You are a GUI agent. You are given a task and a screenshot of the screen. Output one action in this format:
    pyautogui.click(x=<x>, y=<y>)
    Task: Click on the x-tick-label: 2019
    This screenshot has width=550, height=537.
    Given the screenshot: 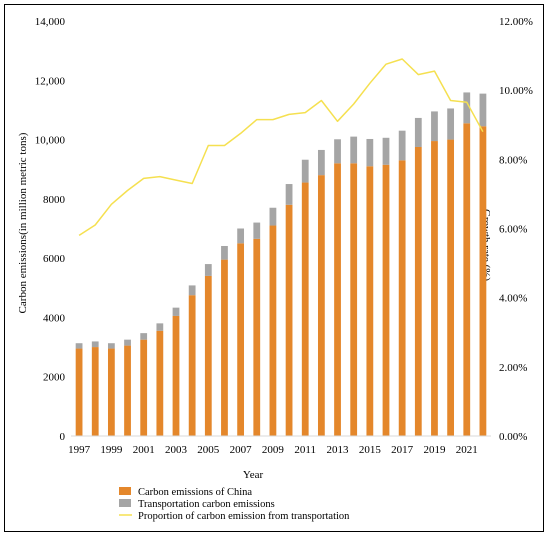 What is the action you would take?
    pyautogui.click(x=434, y=450)
    